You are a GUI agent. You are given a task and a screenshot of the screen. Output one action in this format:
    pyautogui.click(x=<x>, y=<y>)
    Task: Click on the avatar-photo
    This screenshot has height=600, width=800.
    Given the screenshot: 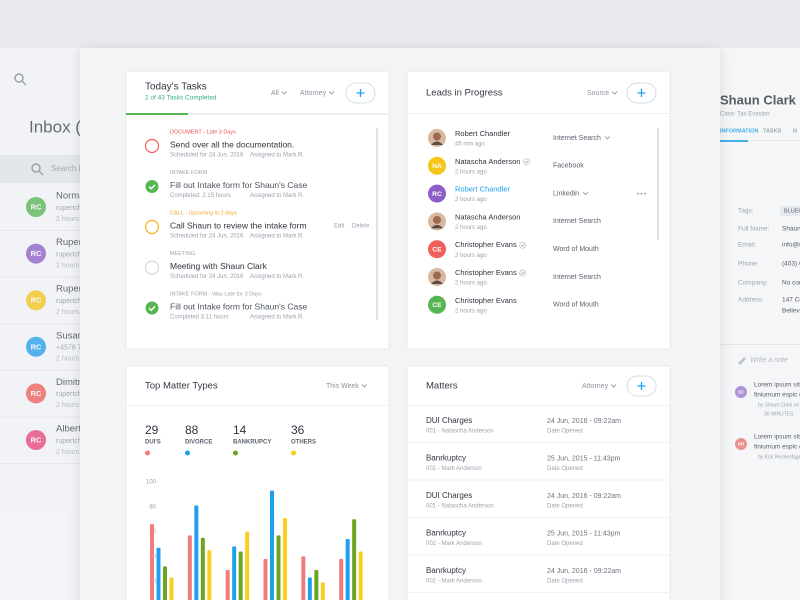 What is the action you would take?
    pyautogui.click(x=437, y=277)
    